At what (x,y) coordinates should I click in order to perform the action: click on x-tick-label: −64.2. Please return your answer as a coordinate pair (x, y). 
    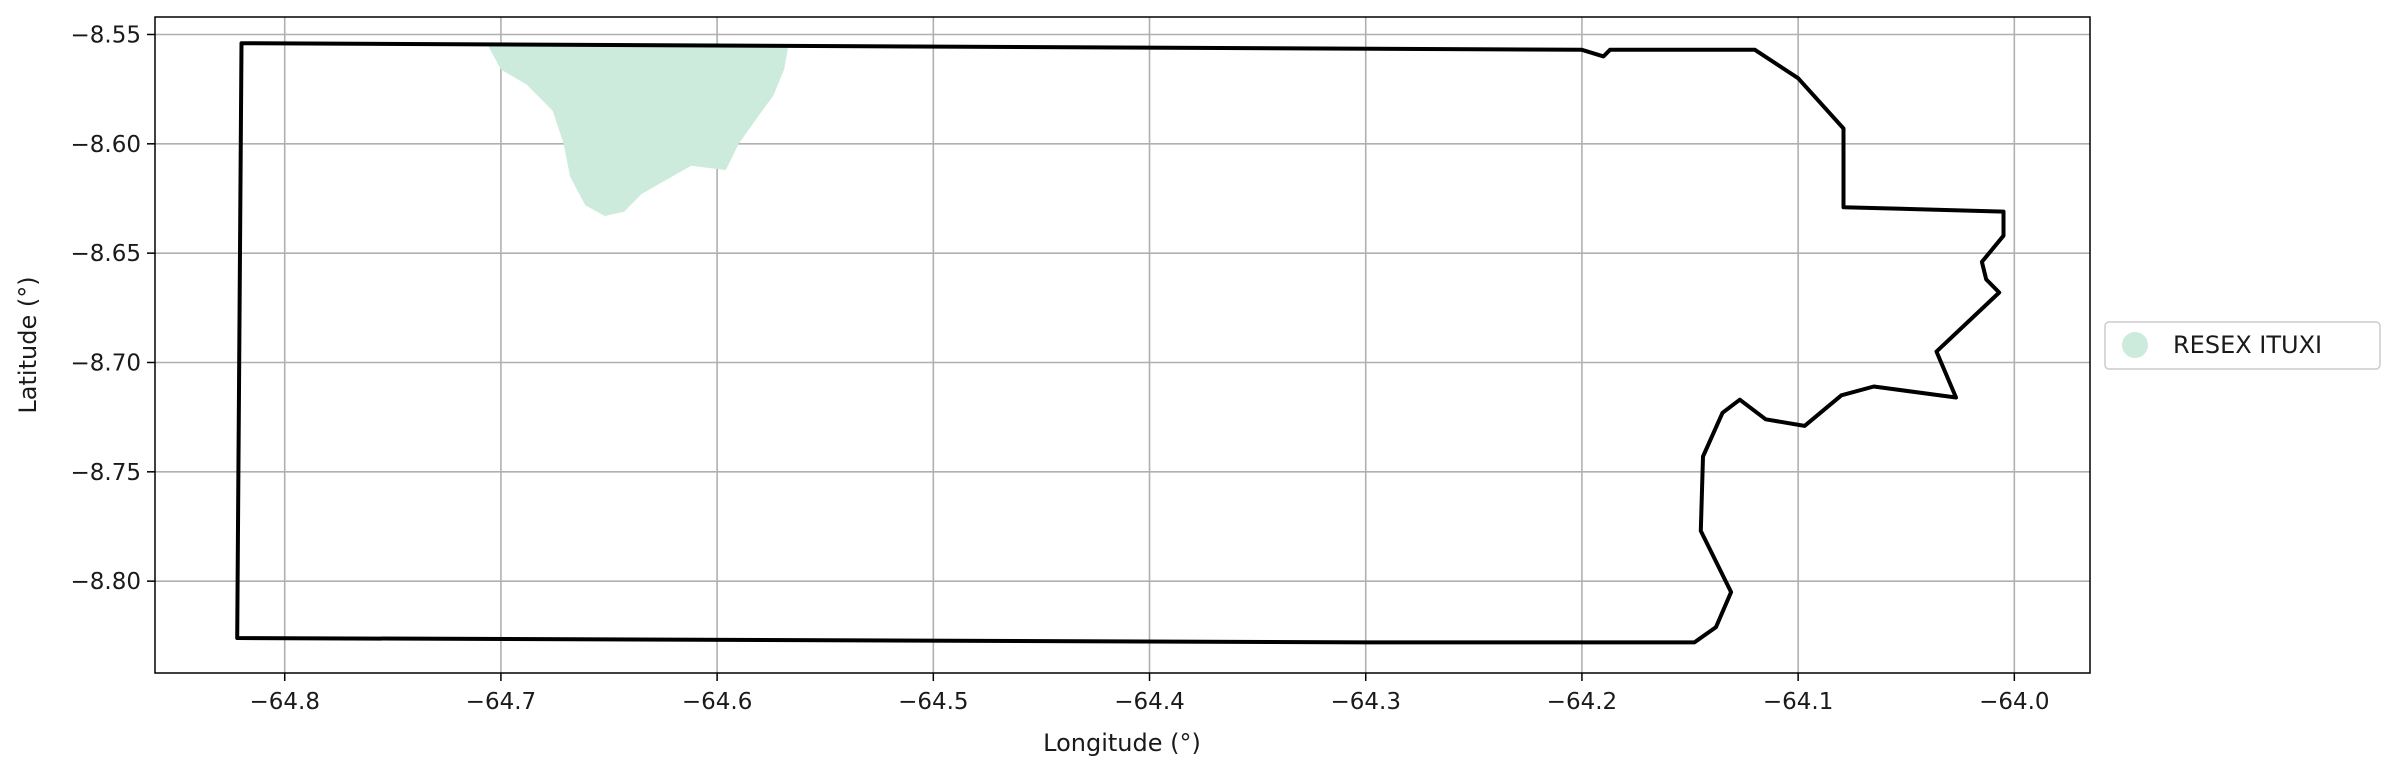
    Looking at the image, I should click on (1582, 702).